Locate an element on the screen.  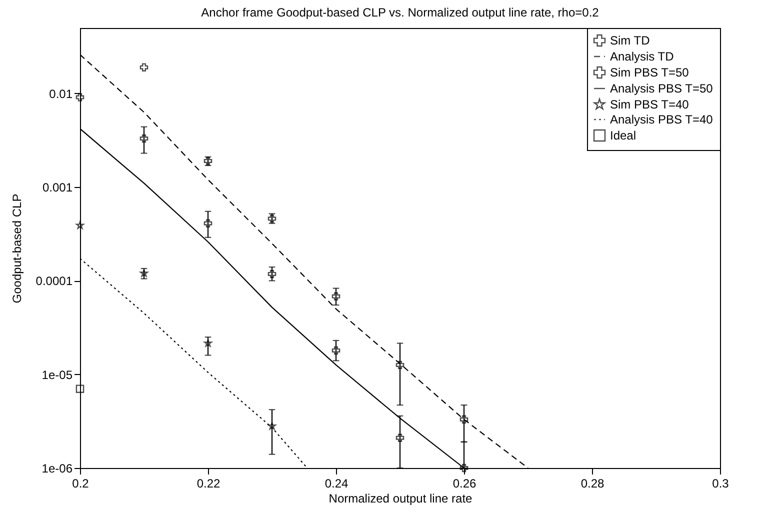
x-tick-label: 0.28 is located at coordinates (592, 483).